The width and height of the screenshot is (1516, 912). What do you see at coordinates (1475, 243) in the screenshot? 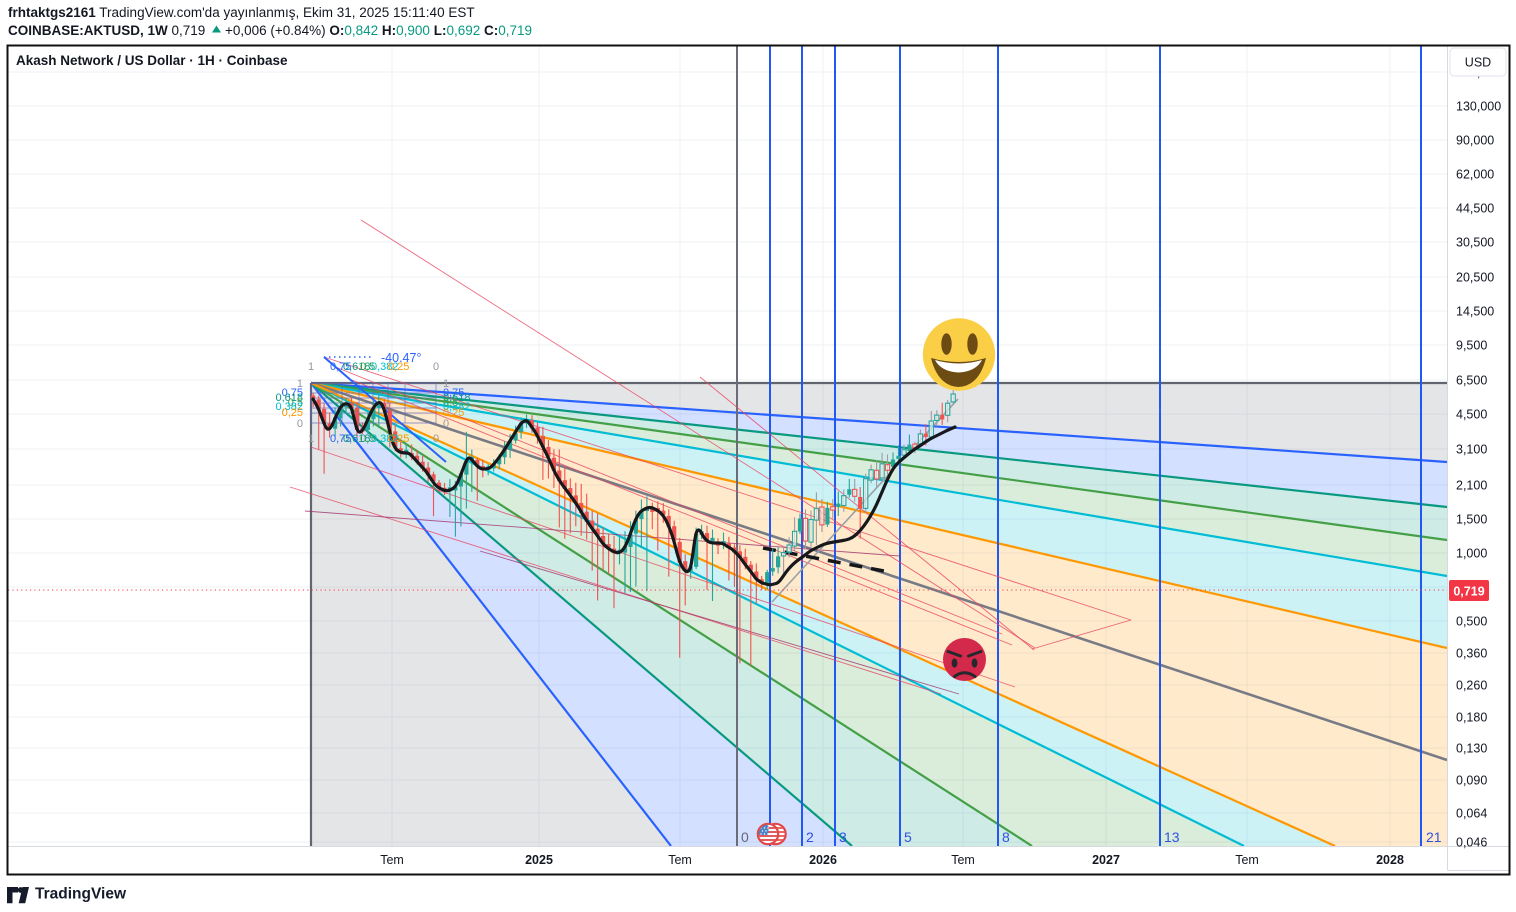
I see `svg-text: 30,500` at bounding box center [1475, 243].